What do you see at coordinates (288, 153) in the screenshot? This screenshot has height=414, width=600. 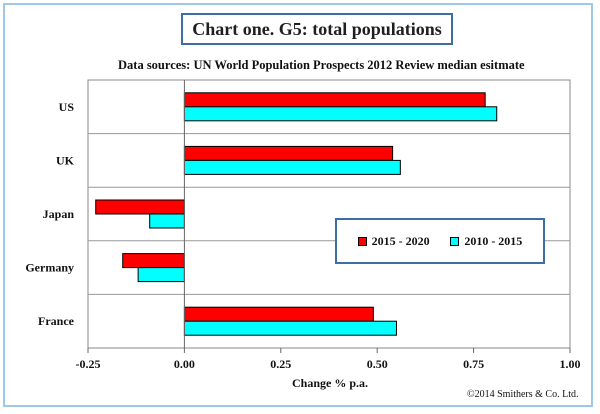 I see `bar-uk-2015-2020` at bounding box center [288, 153].